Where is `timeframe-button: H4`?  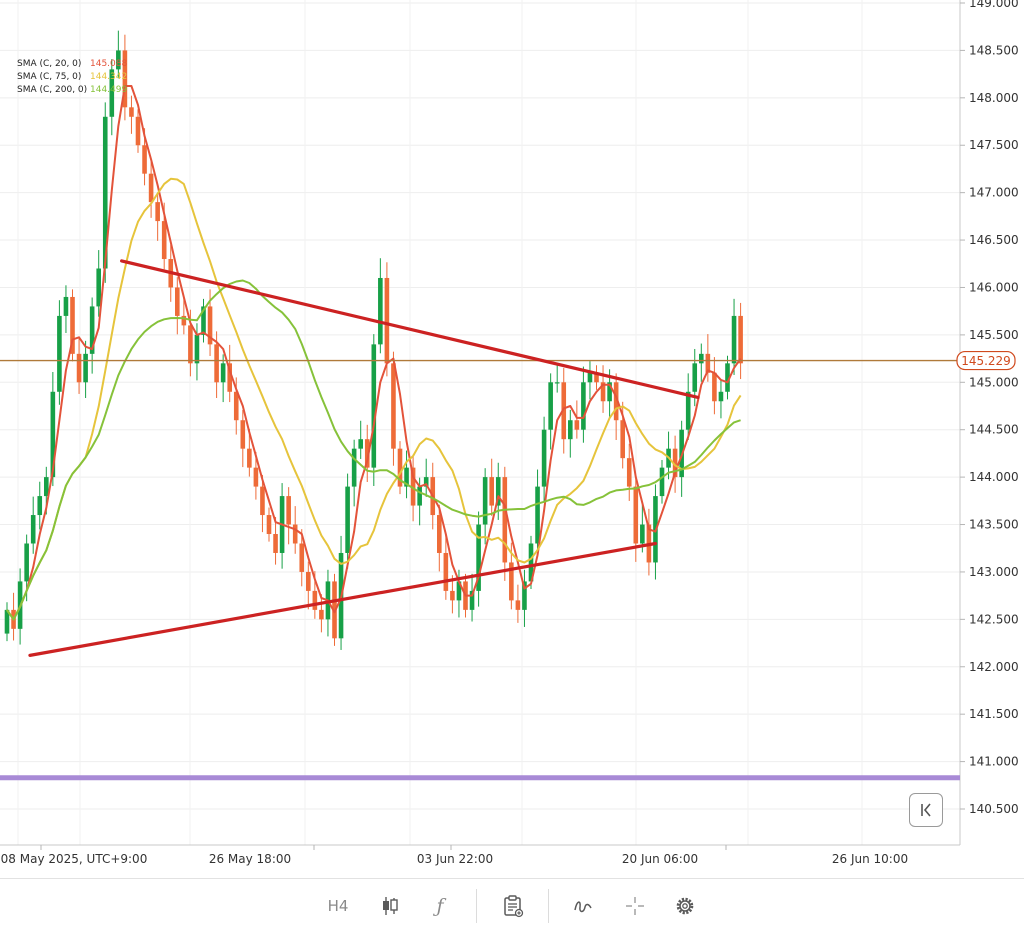
timeframe-button: H4 is located at coordinates (338, 906).